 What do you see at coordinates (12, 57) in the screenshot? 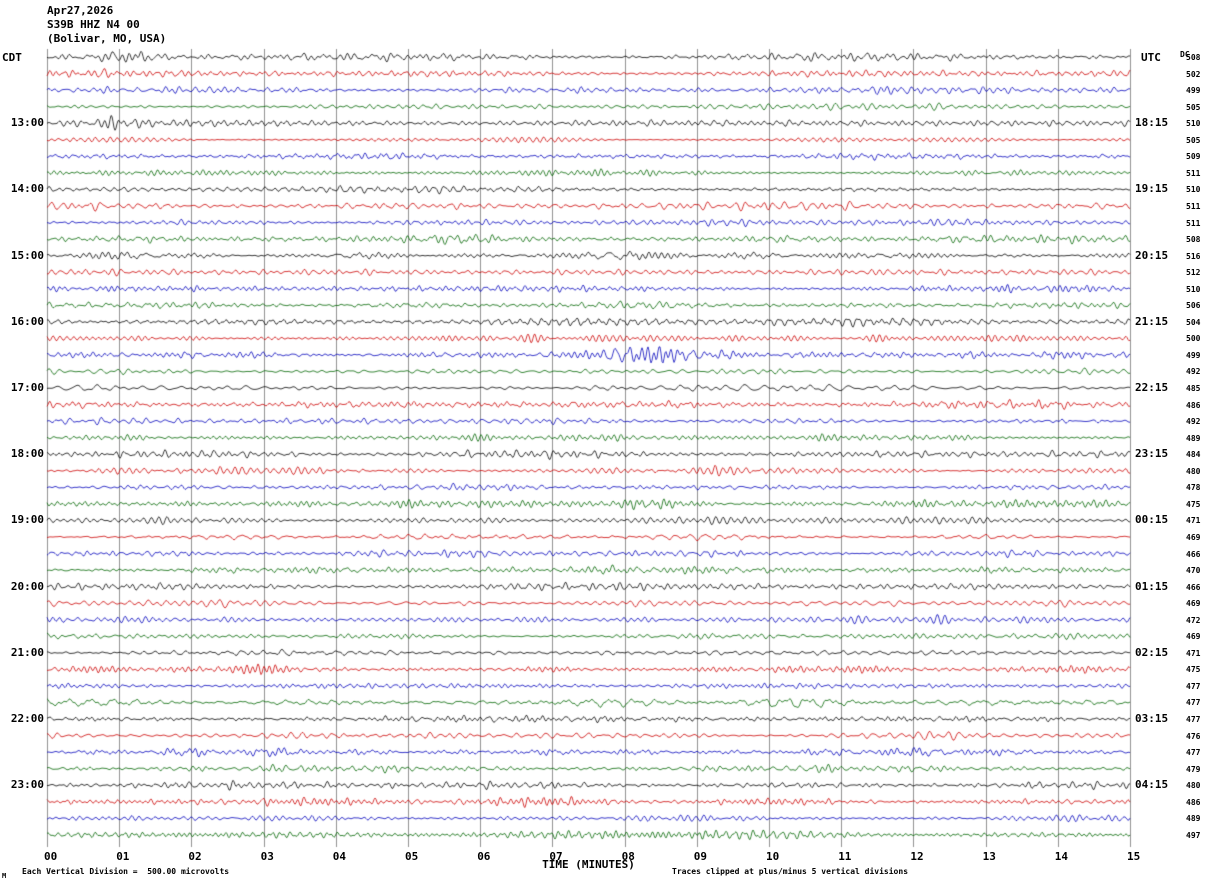
I see `left-timezone-label: CDT` at bounding box center [12, 57].